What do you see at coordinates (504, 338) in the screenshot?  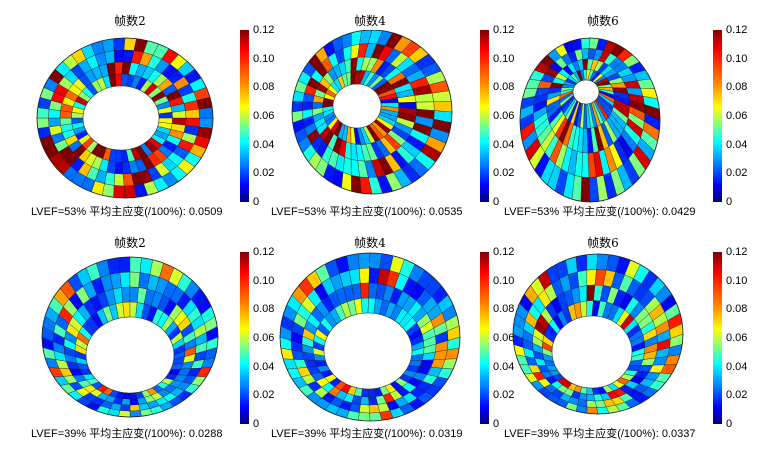 I see `colorbar-tick-label: 0.06` at bounding box center [504, 338].